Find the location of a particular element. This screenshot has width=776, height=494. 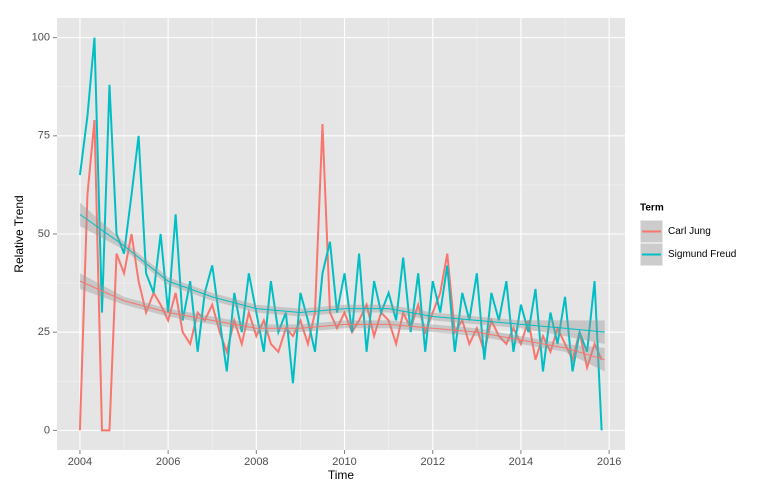

legend-title: Term is located at coordinates (652, 208).